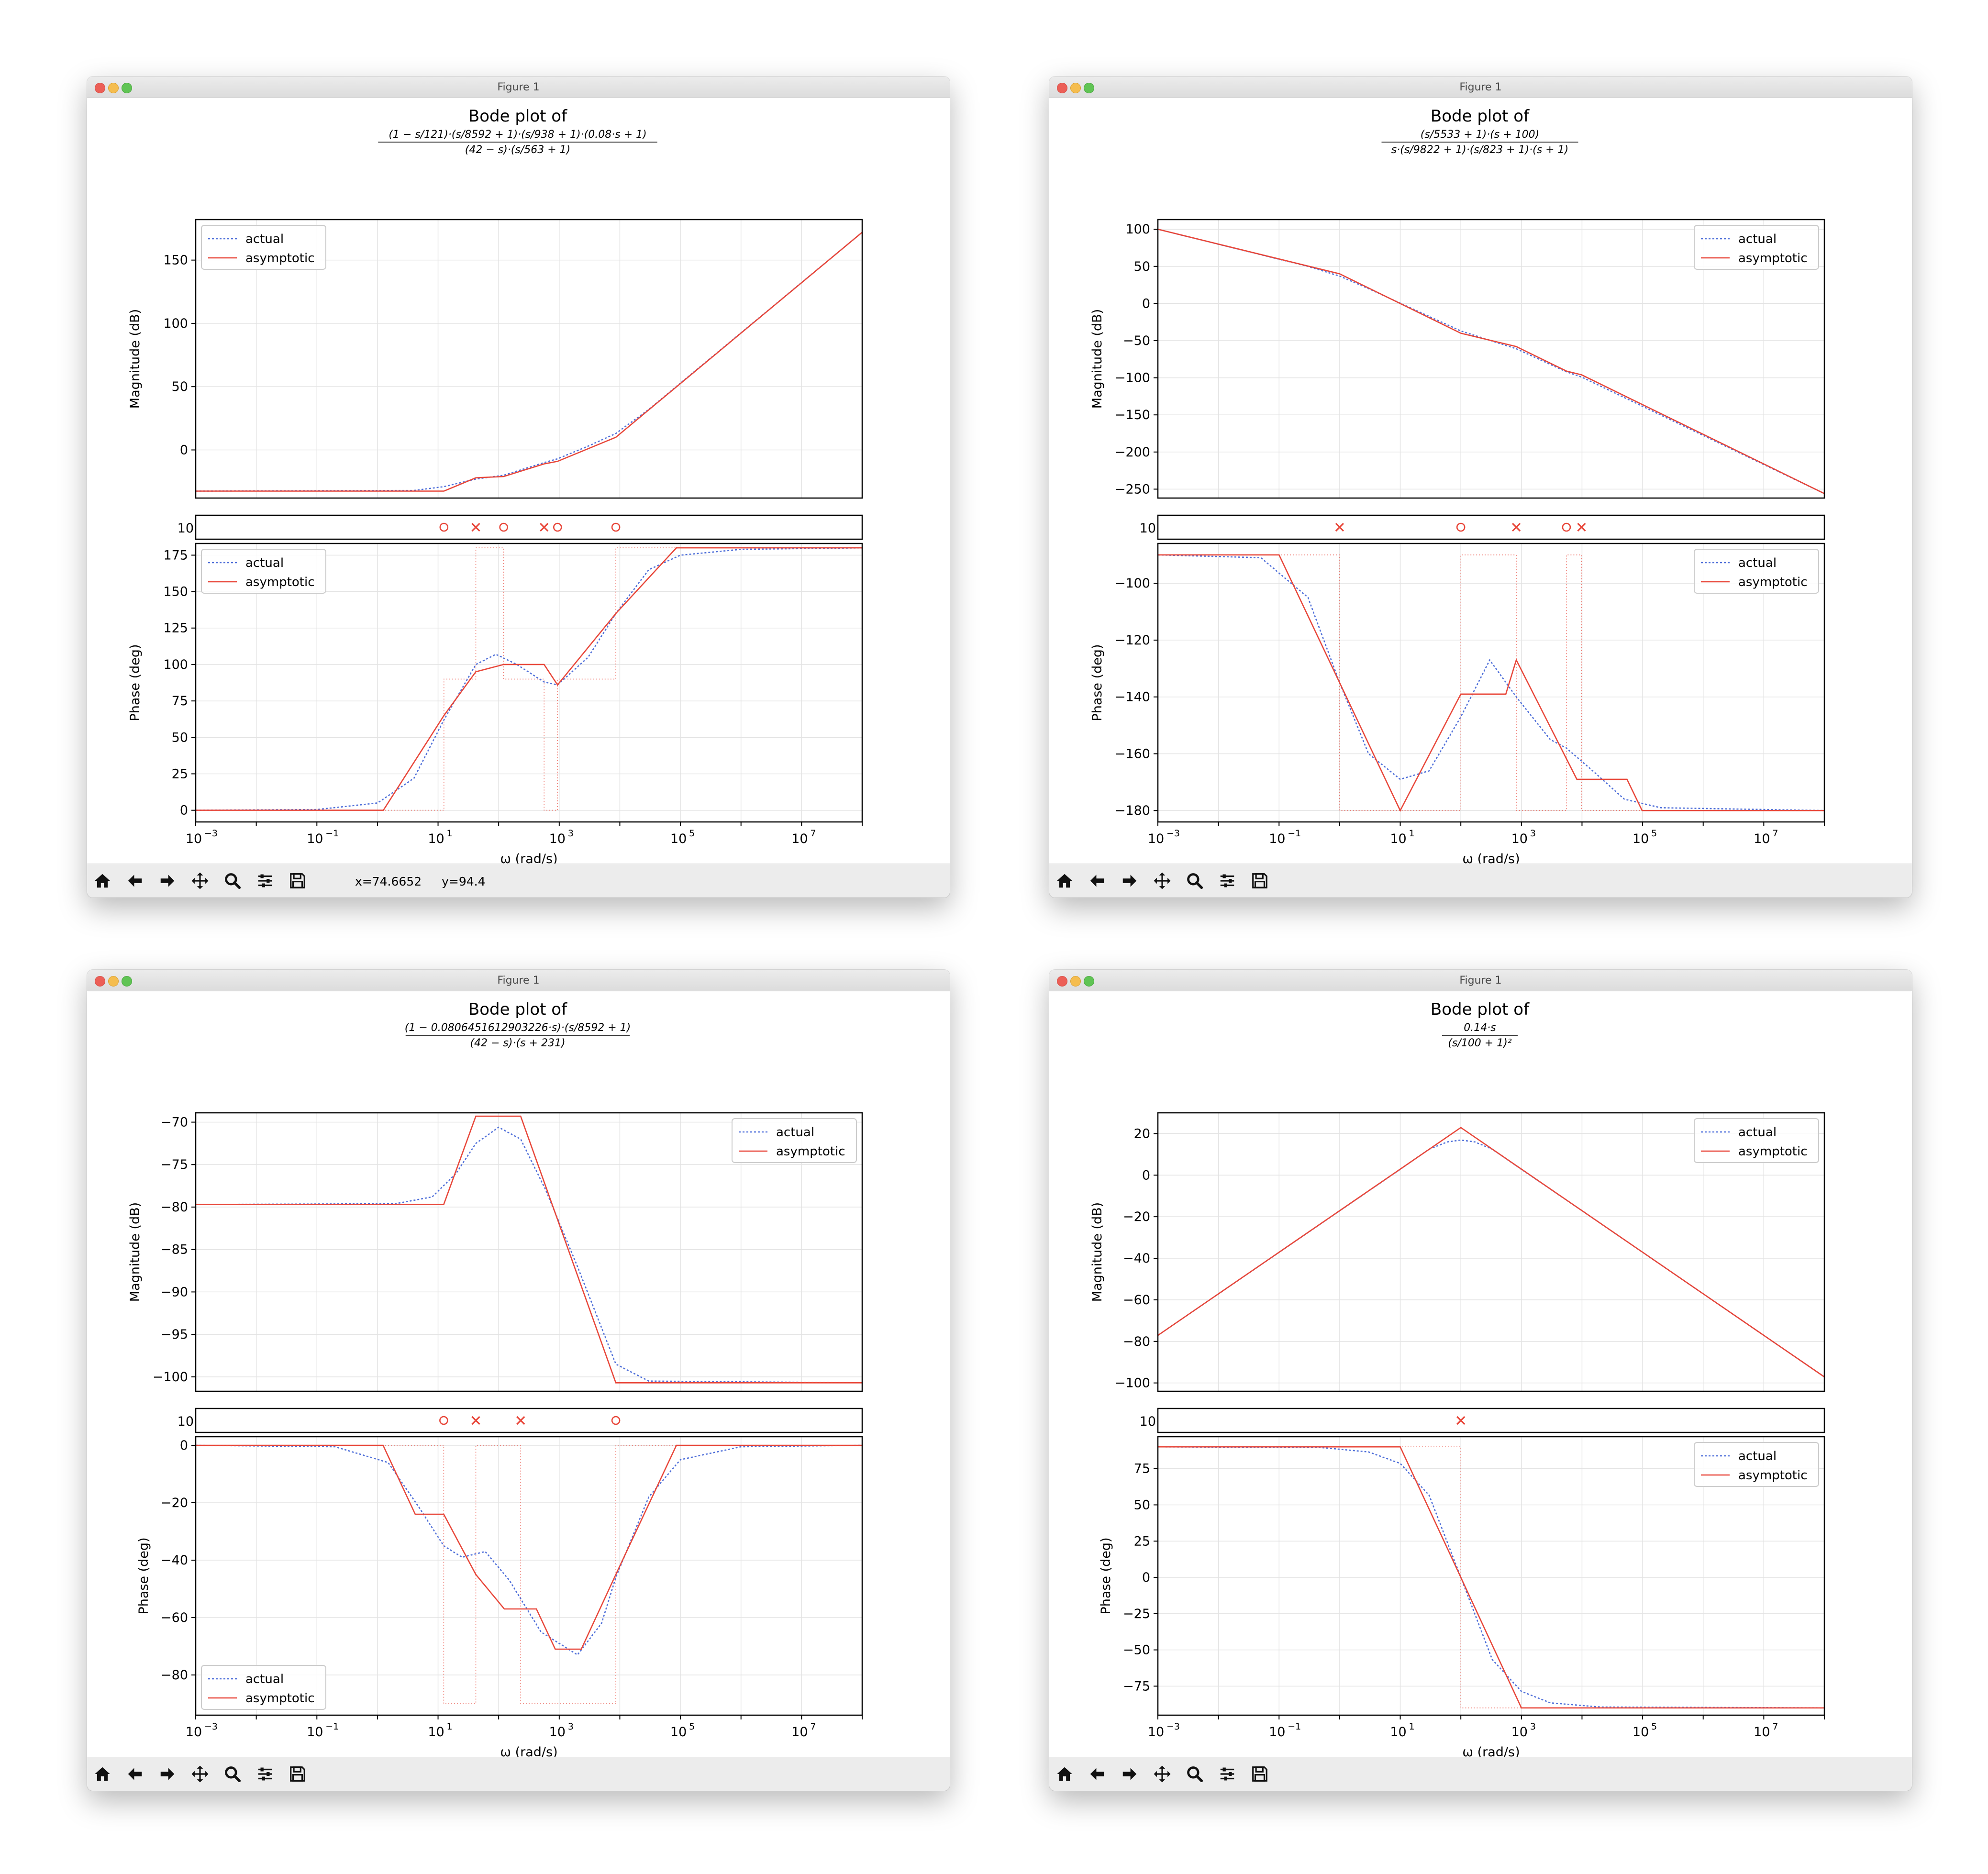 The image size is (1988, 1874). Describe the element at coordinates (1480, 1043) in the screenshot. I see `transfer-denominator: (s/100 + 1)²` at that location.